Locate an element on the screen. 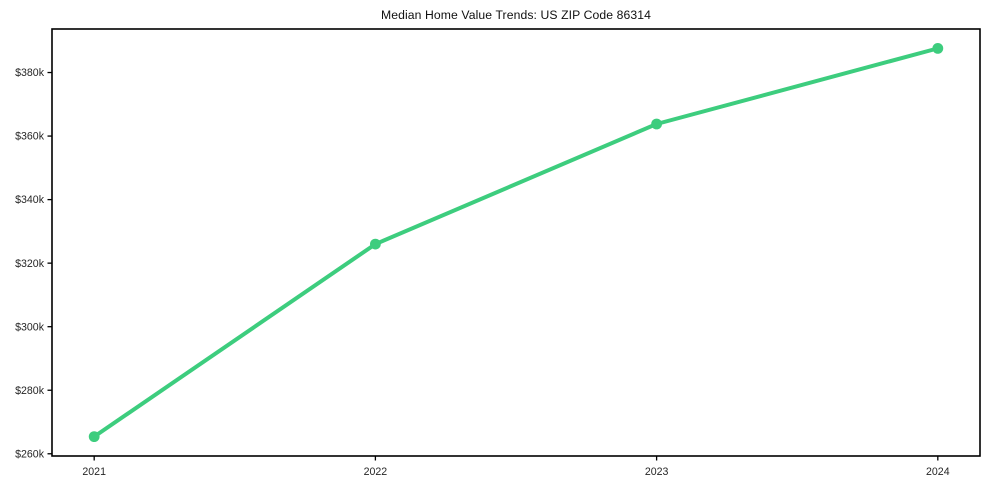 The image size is (990, 490). y-axis-tick-label: $380k is located at coordinates (30, 73).